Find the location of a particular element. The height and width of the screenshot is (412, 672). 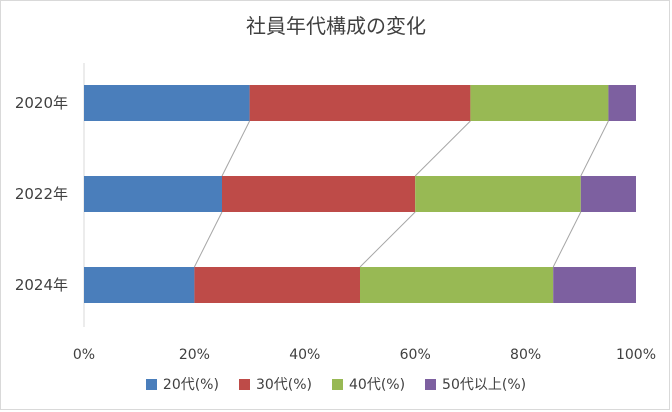

x-tick-label: 60% is located at coordinates (415, 355).